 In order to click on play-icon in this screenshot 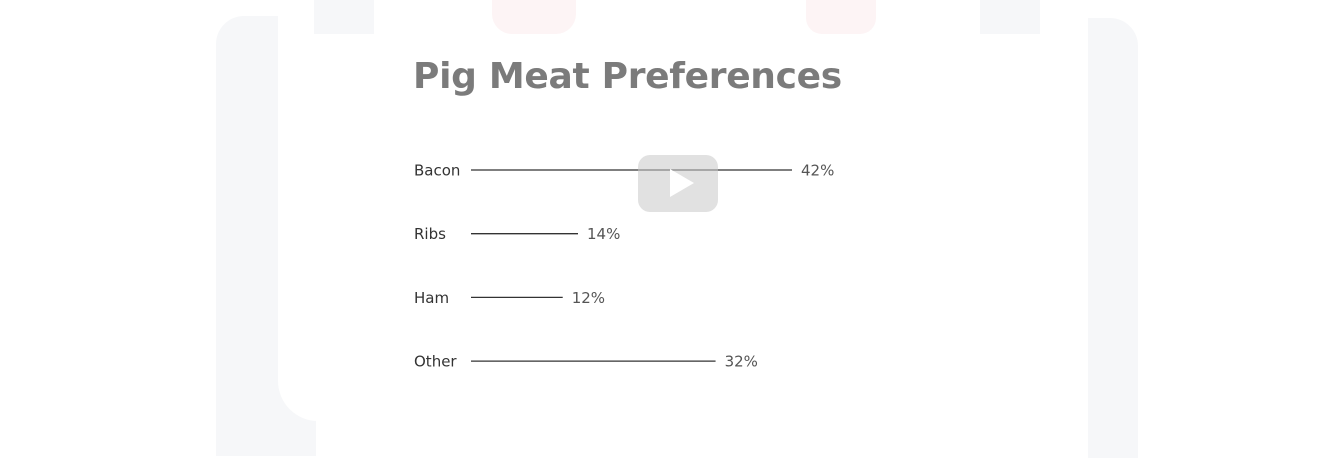, I will do `click(682, 183)`.